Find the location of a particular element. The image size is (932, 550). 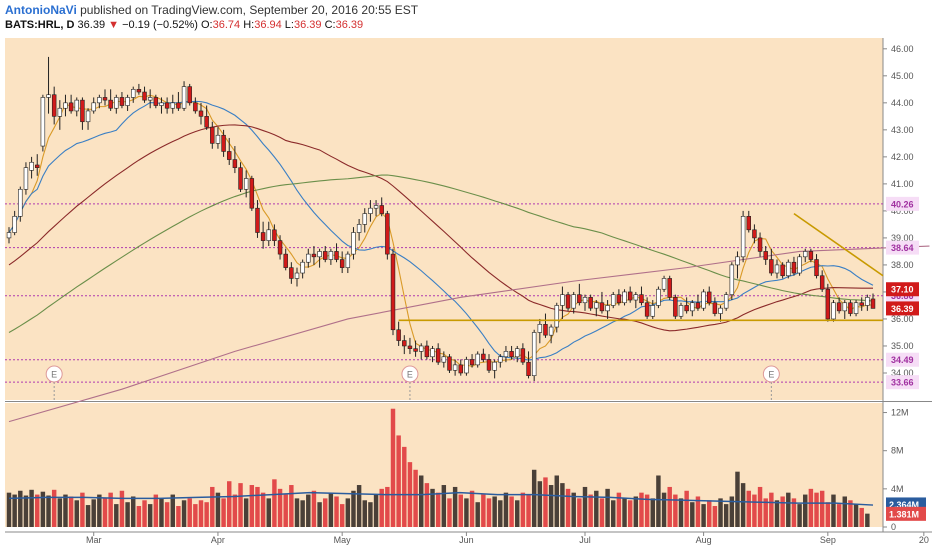

price-badge: 36.39 is located at coordinates (902, 309).